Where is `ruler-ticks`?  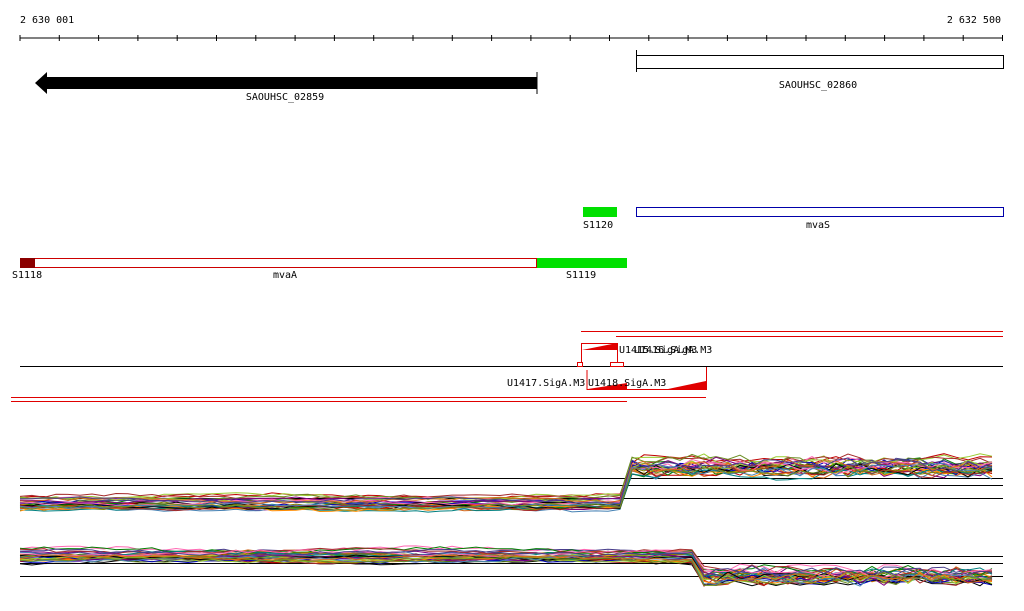
ruler-ticks is located at coordinates (511, 38).